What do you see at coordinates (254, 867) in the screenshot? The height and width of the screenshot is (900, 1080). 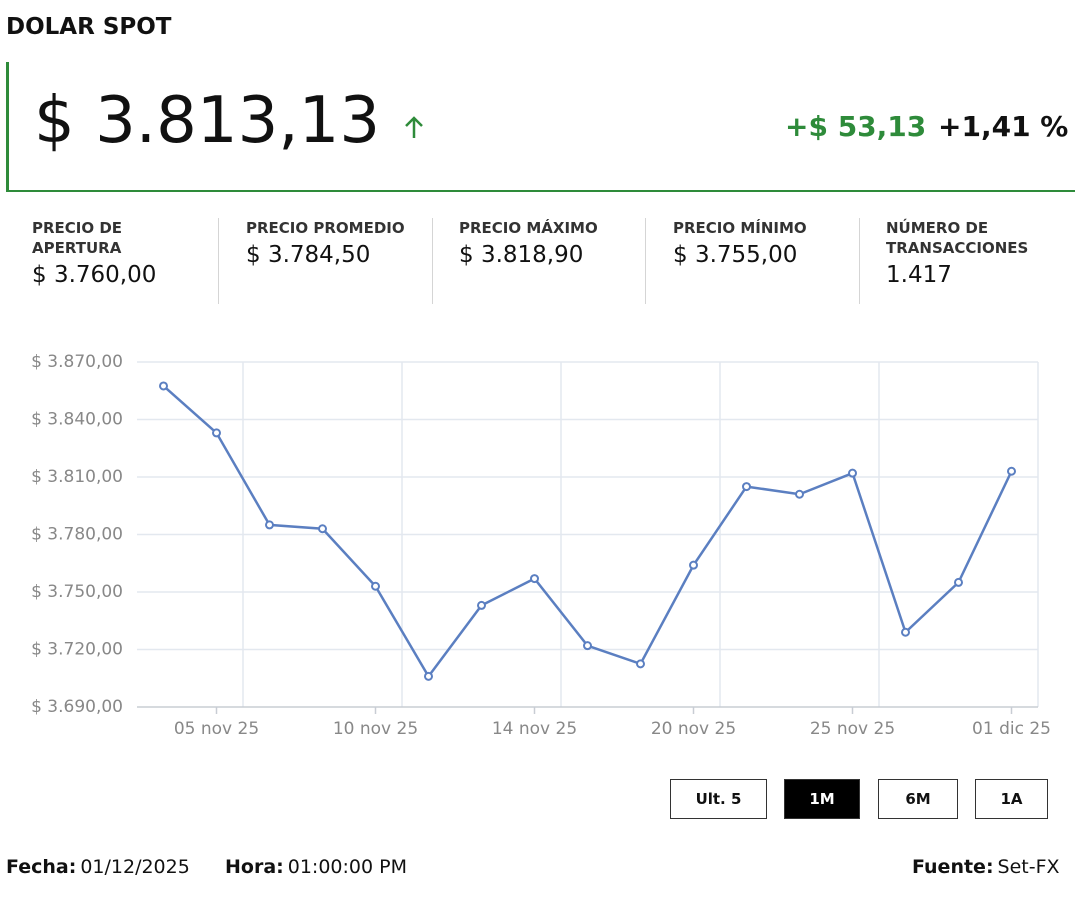 I see `time-label: Hora:` at bounding box center [254, 867].